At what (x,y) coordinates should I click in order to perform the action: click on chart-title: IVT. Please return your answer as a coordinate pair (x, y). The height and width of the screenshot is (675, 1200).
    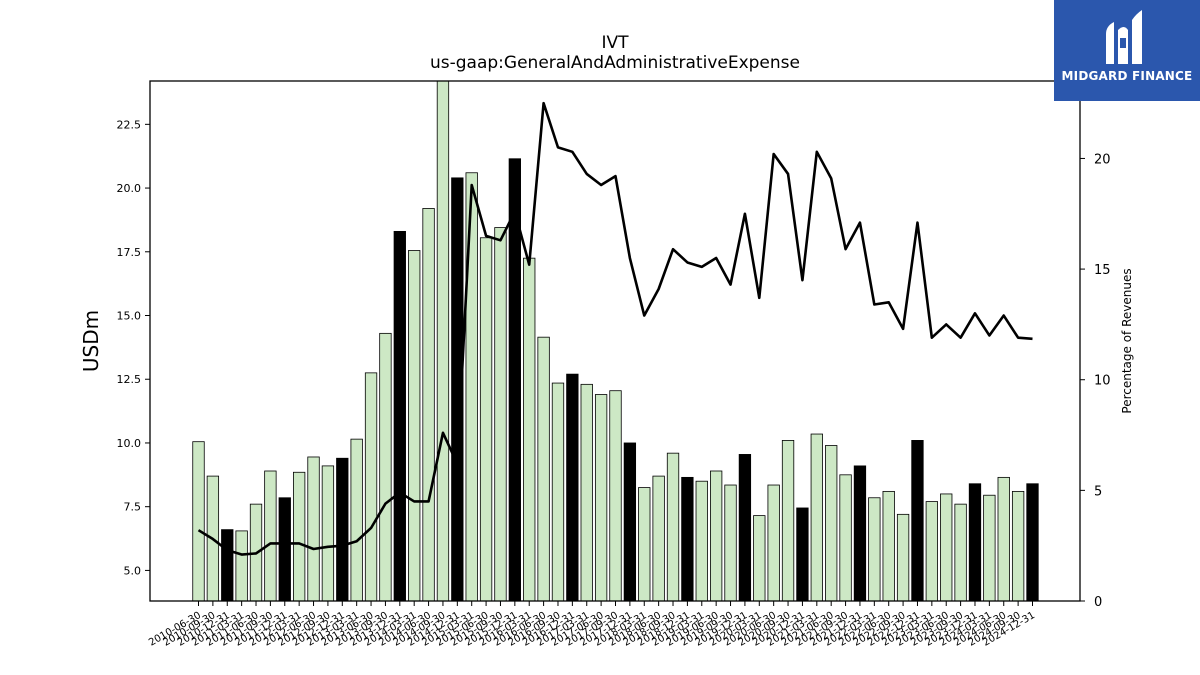
    Looking at the image, I should click on (615, 43).